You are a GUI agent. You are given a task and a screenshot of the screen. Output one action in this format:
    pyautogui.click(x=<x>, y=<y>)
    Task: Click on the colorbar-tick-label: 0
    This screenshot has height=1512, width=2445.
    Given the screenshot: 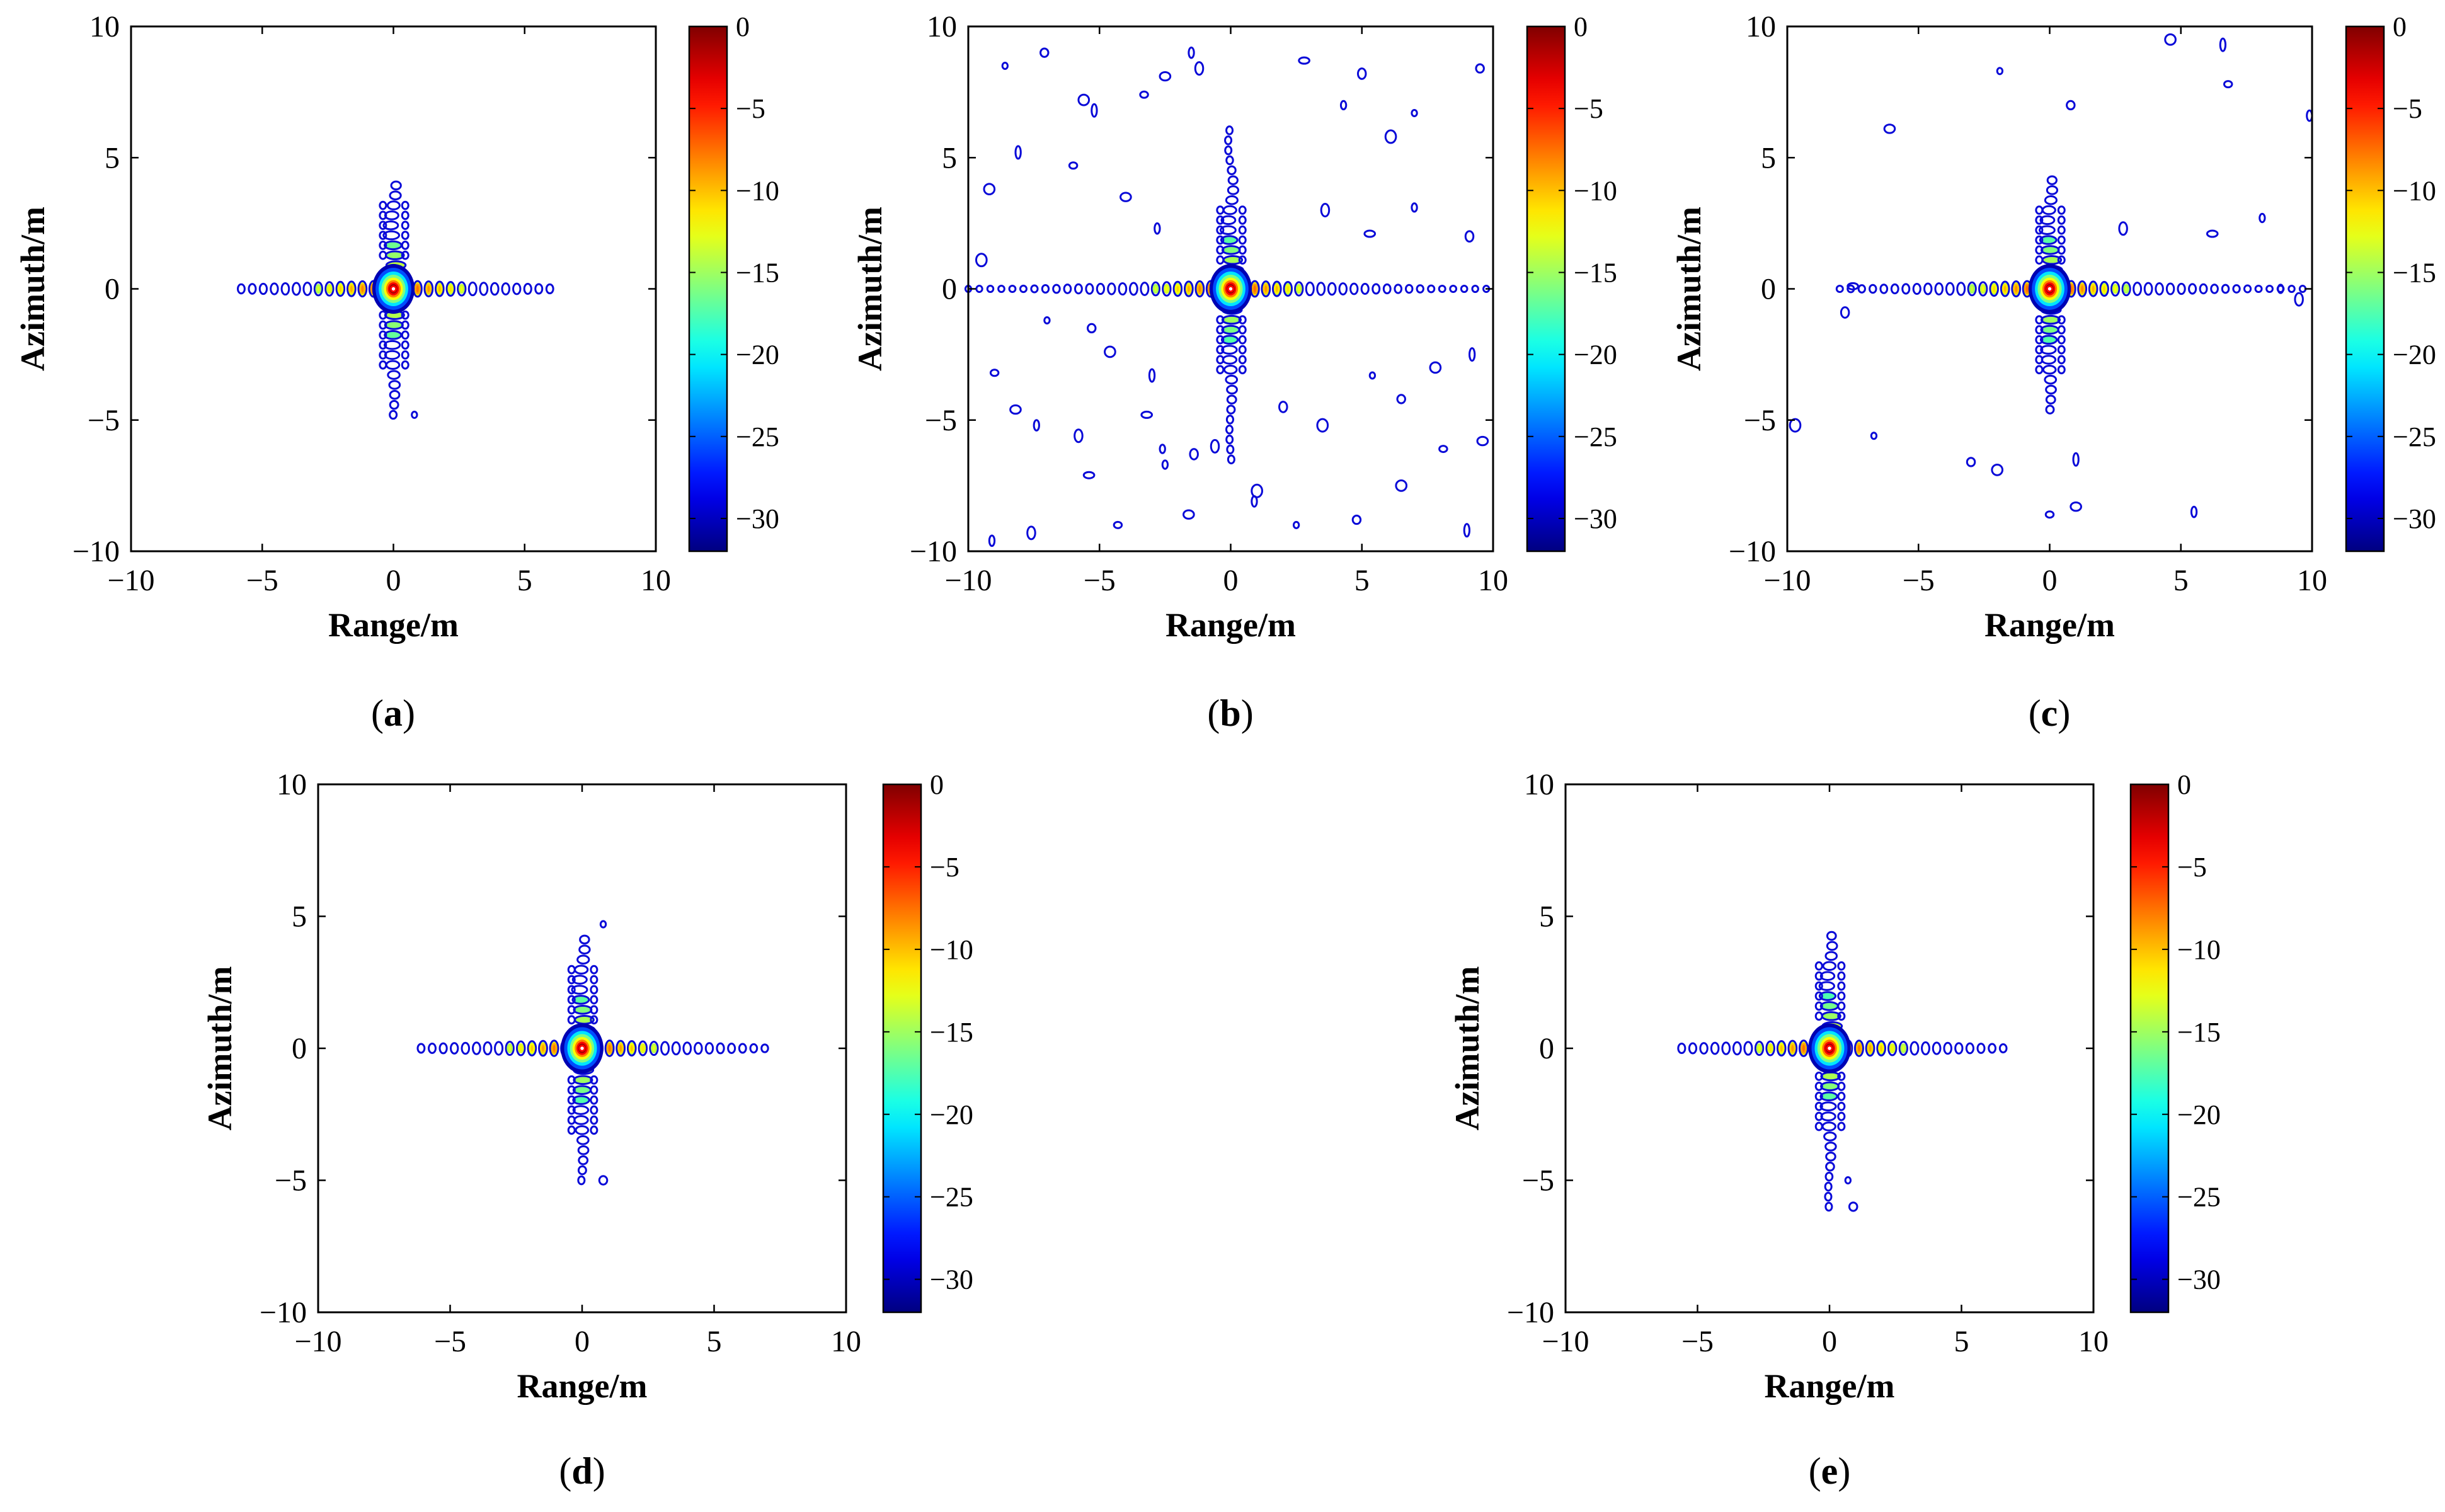 What is the action you would take?
    pyautogui.click(x=1581, y=26)
    